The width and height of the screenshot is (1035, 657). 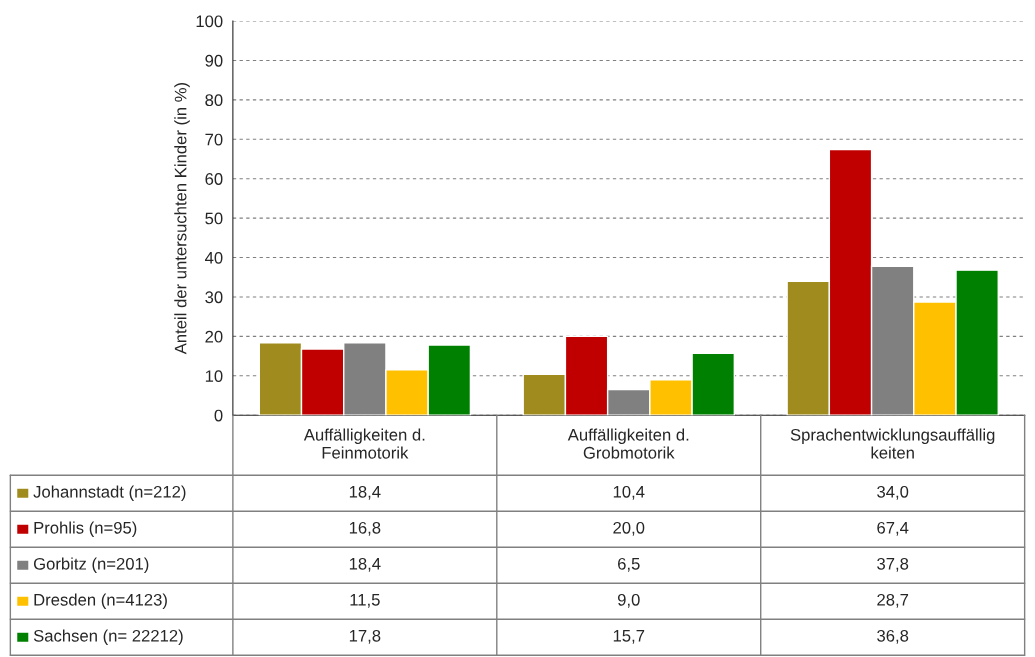 What do you see at coordinates (892, 443) in the screenshot?
I see `x-tick-label: Sprachentwicklungsauffällig keiten` at bounding box center [892, 443].